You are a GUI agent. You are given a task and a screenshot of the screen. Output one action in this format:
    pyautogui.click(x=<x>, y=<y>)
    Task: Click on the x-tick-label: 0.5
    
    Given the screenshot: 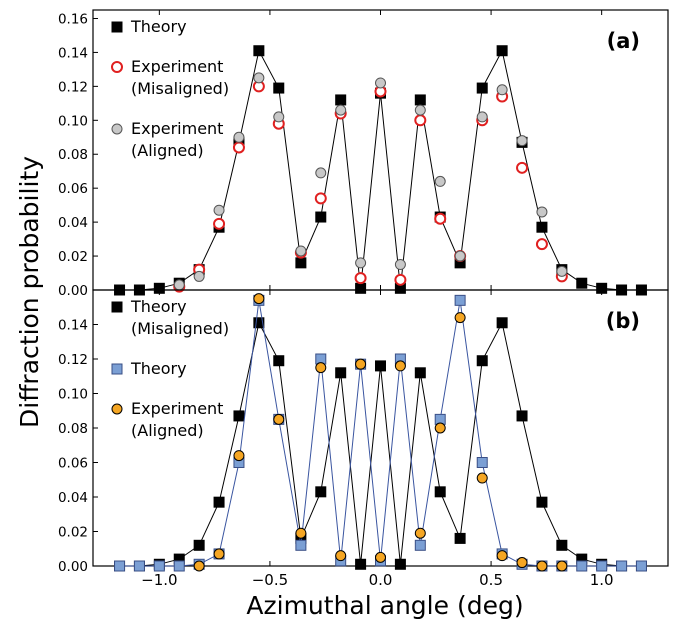 What is the action you would take?
    pyautogui.click(x=491, y=580)
    